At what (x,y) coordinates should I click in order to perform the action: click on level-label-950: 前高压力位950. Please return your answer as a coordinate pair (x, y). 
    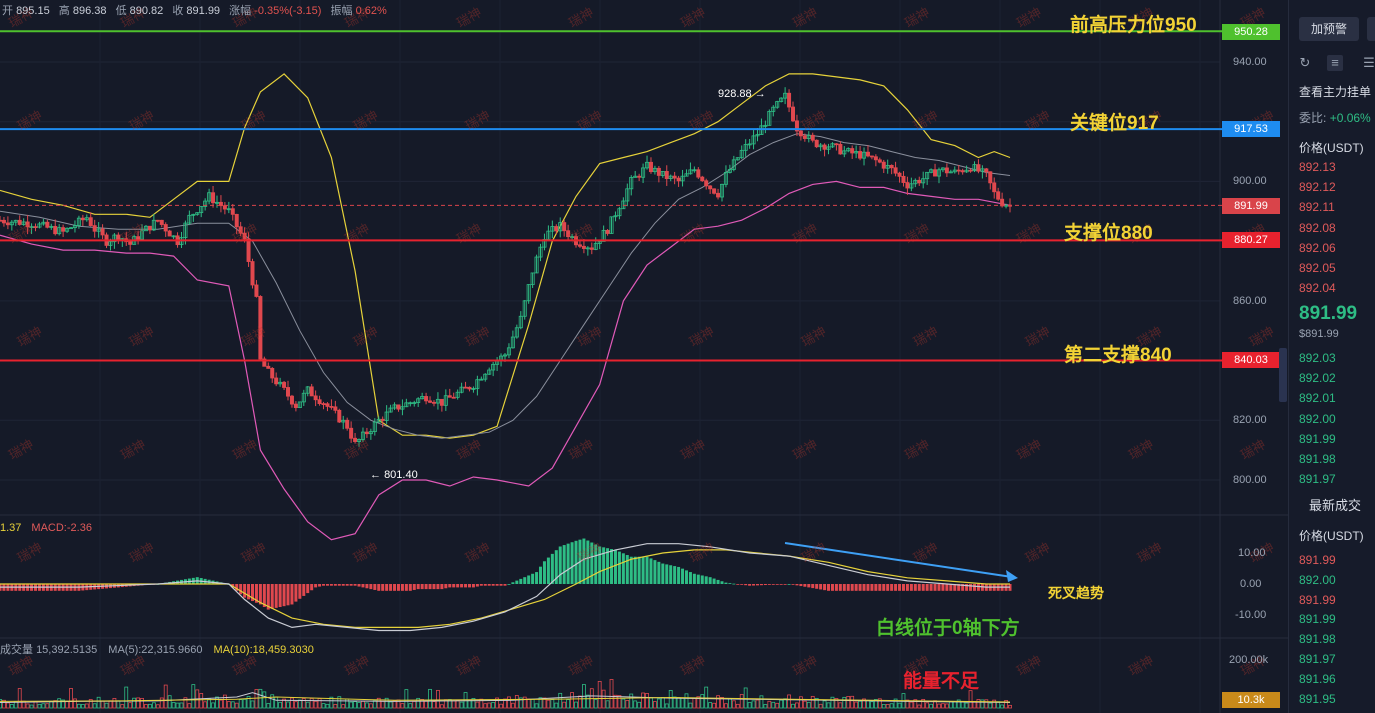
    Looking at the image, I should click on (1133, 25).